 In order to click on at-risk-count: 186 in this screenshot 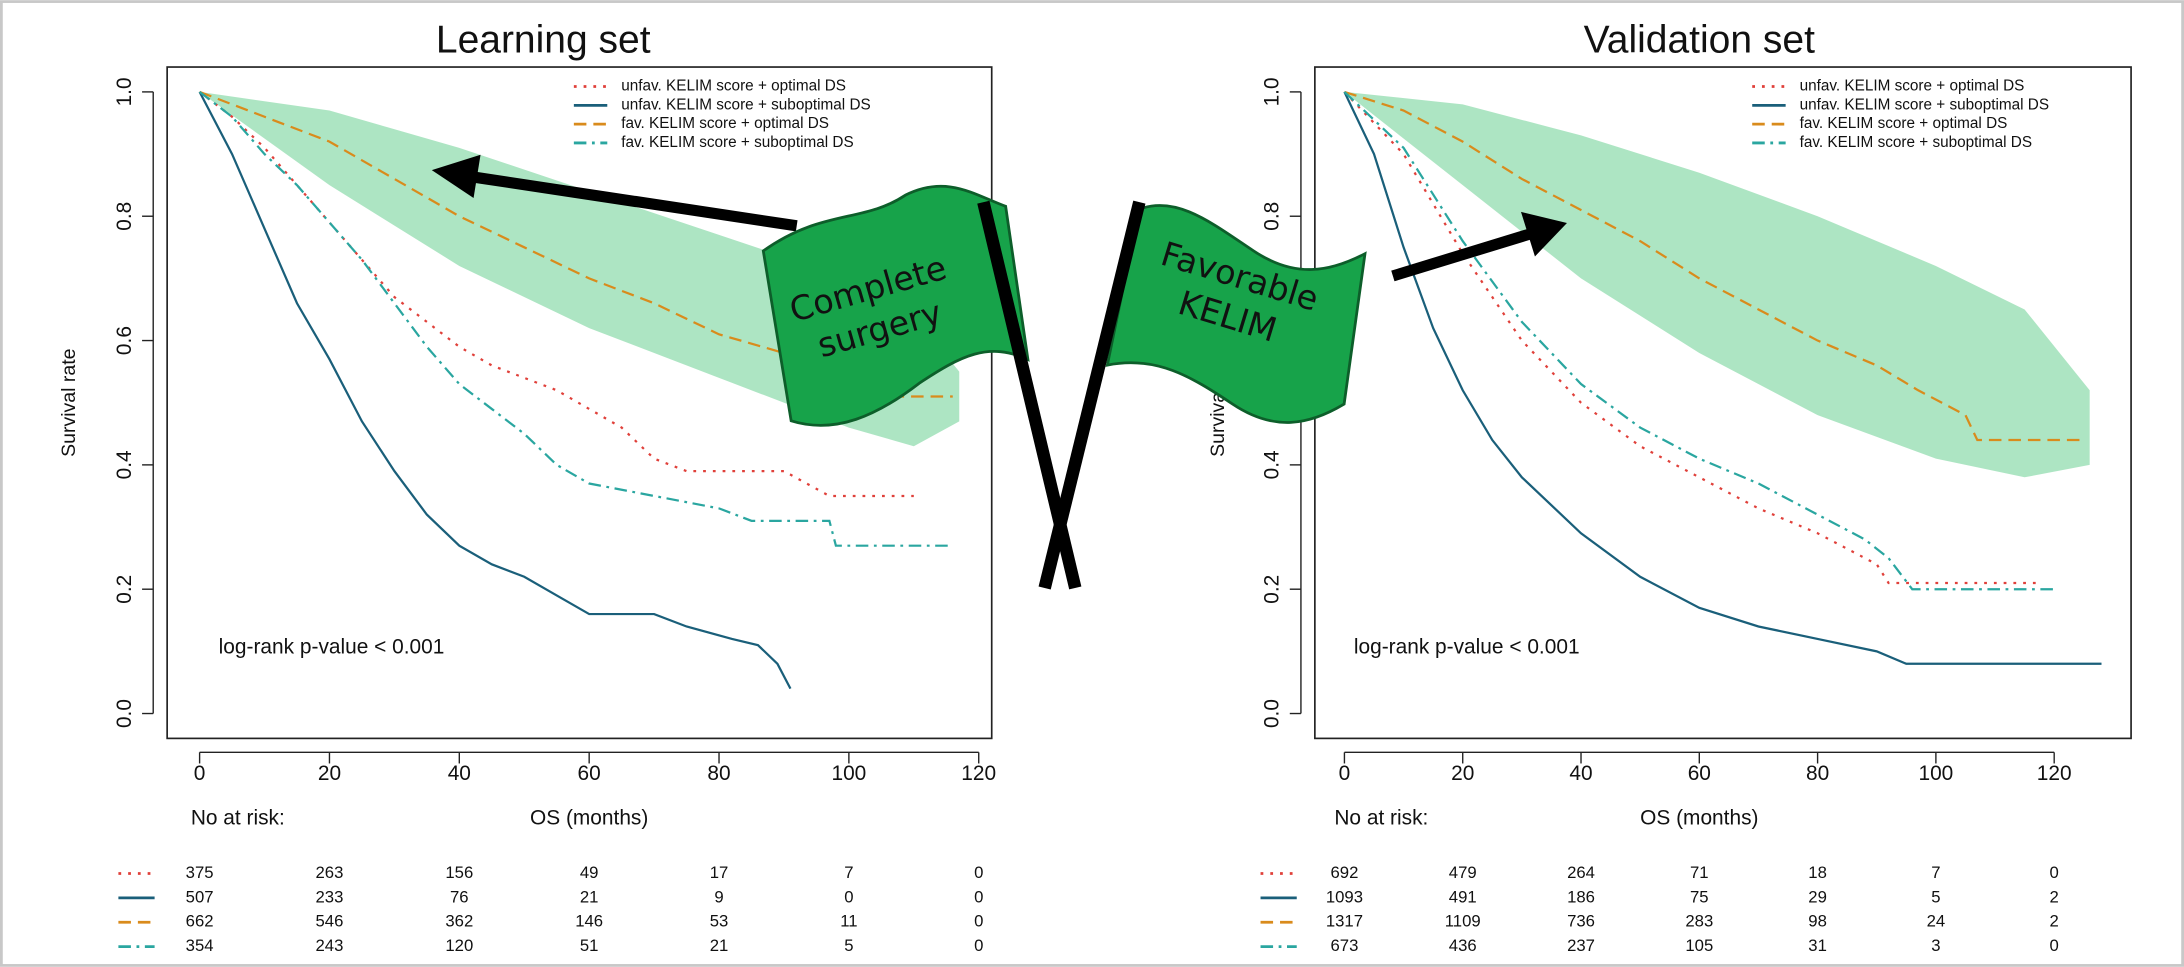, I will do `click(1581, 896)`.